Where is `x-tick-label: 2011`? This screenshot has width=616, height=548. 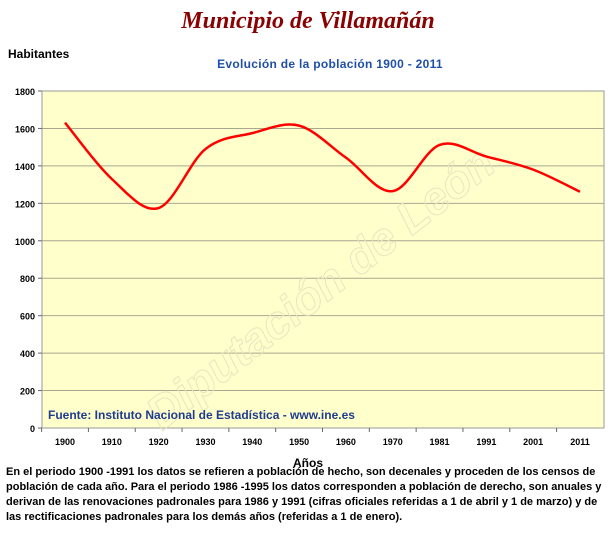 x-tick-label: 2011 is located at coordinates (580, 442).